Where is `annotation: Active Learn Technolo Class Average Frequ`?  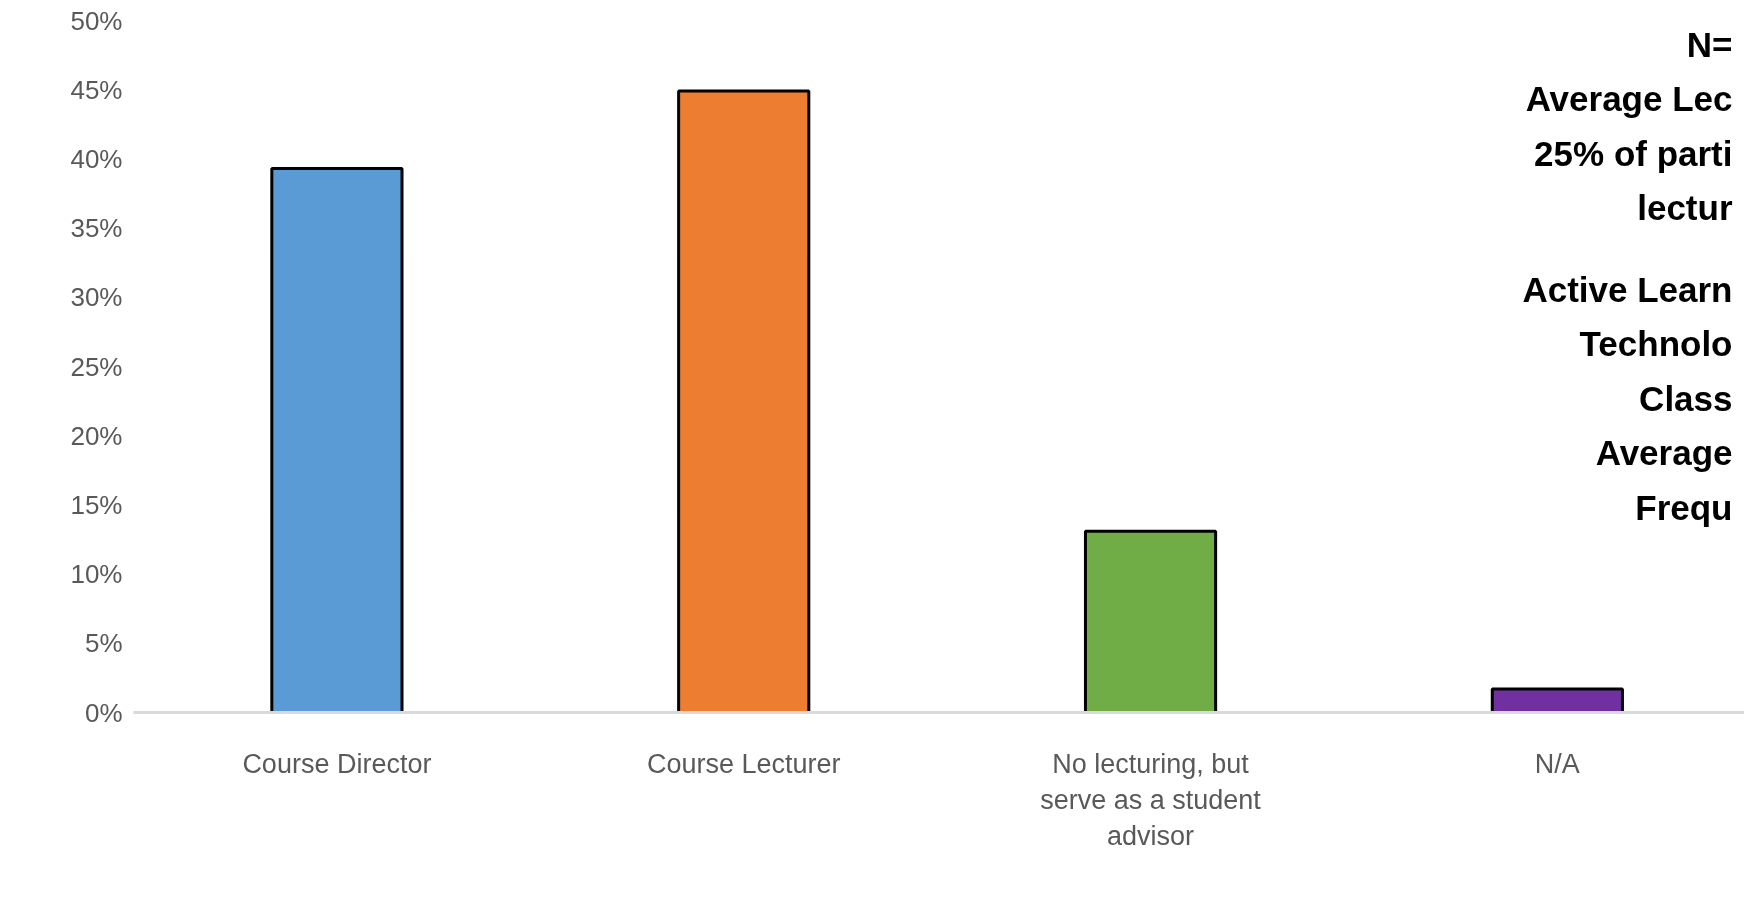
annotation: Active Learn Technolo Class Average Frequ is located at coordinates (1627, 398).